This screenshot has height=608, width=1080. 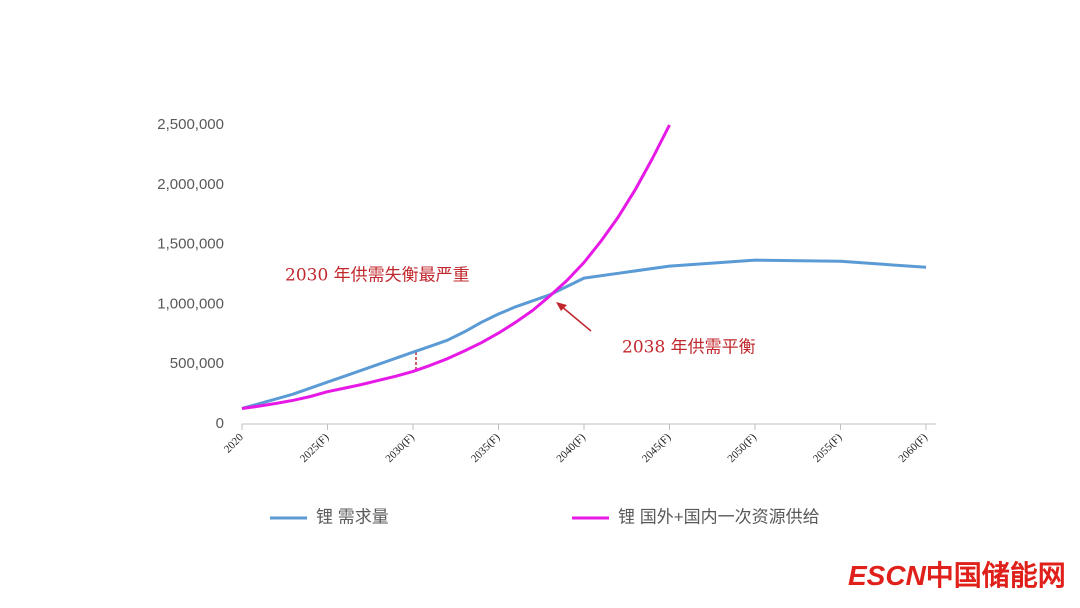 I want to click on y-tick-label: 1,000,000, so click(x=190, y=303).